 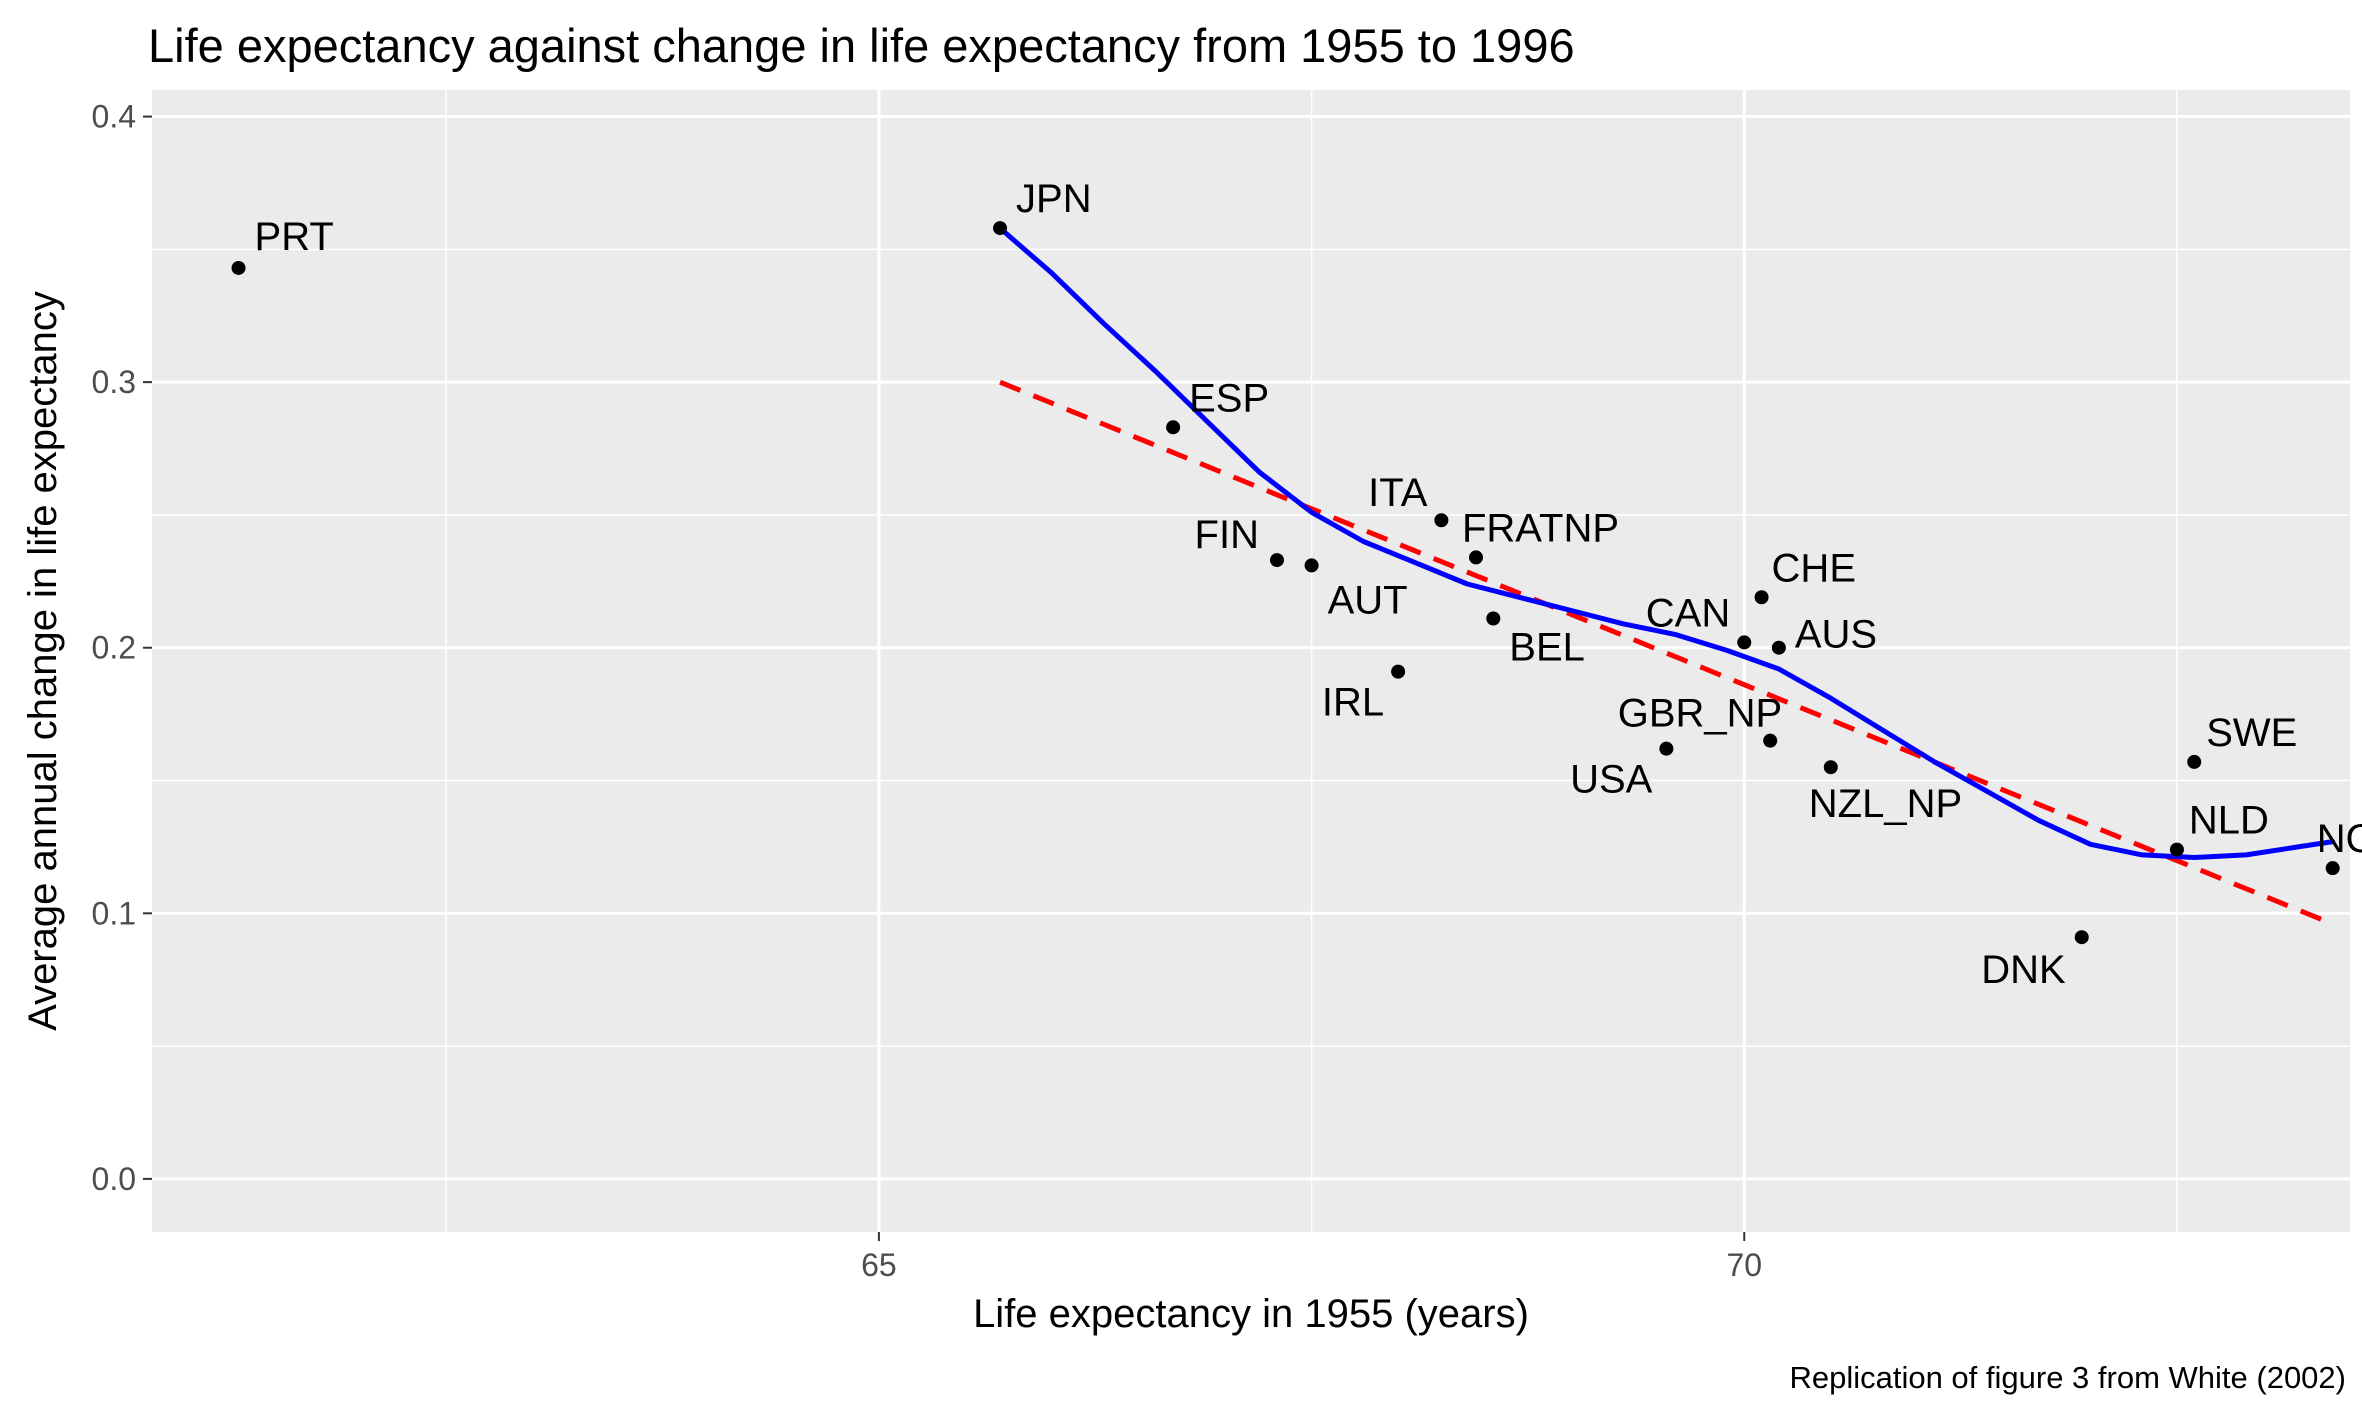 What do you see at coordinates (1054, 199) in the screenshot?
I see `point-label-jpn: JPN` at bounding box center [1054, 199].